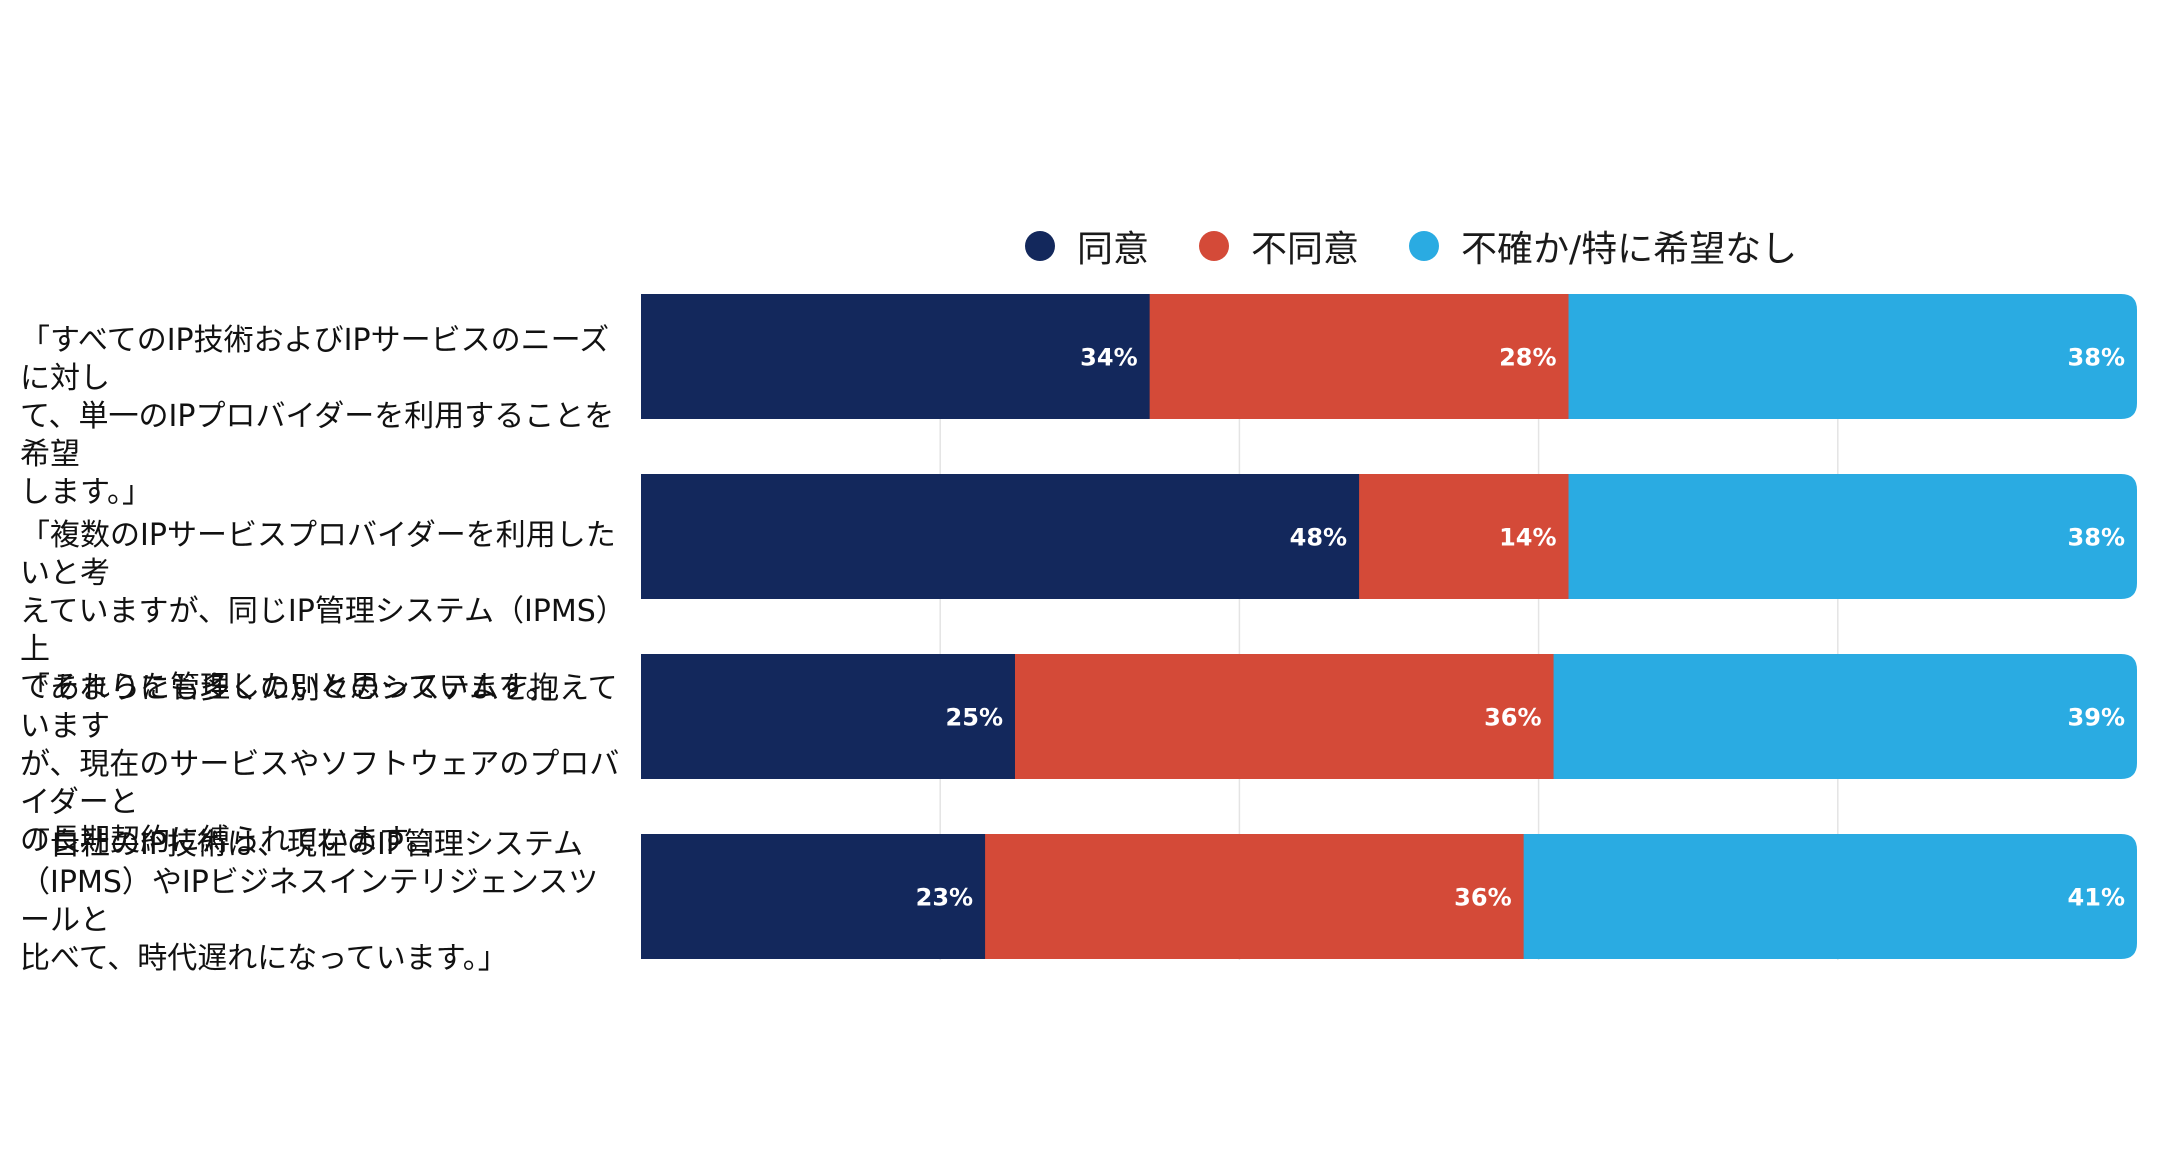 The image size is (2158, 1174). What do you see at coordinates (1284, 716) in the screenshot?
I see `bar-segment-row2-series1` at bounding box center [1284, 716].